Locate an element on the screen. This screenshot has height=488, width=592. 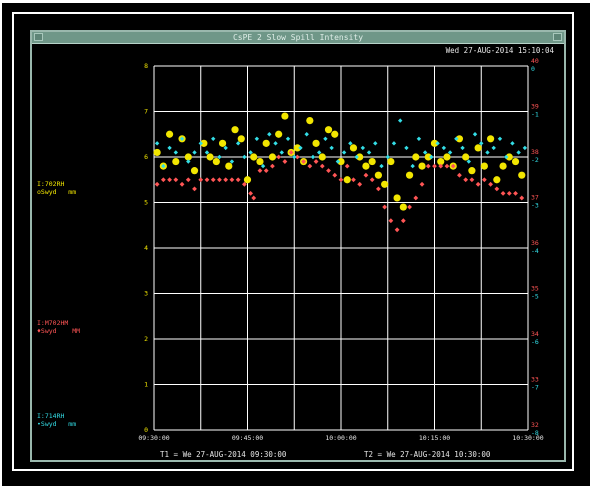
footer-t1: T1 = We 27-AUG-2014 09:30:00 is located at coordinates (223, 454).